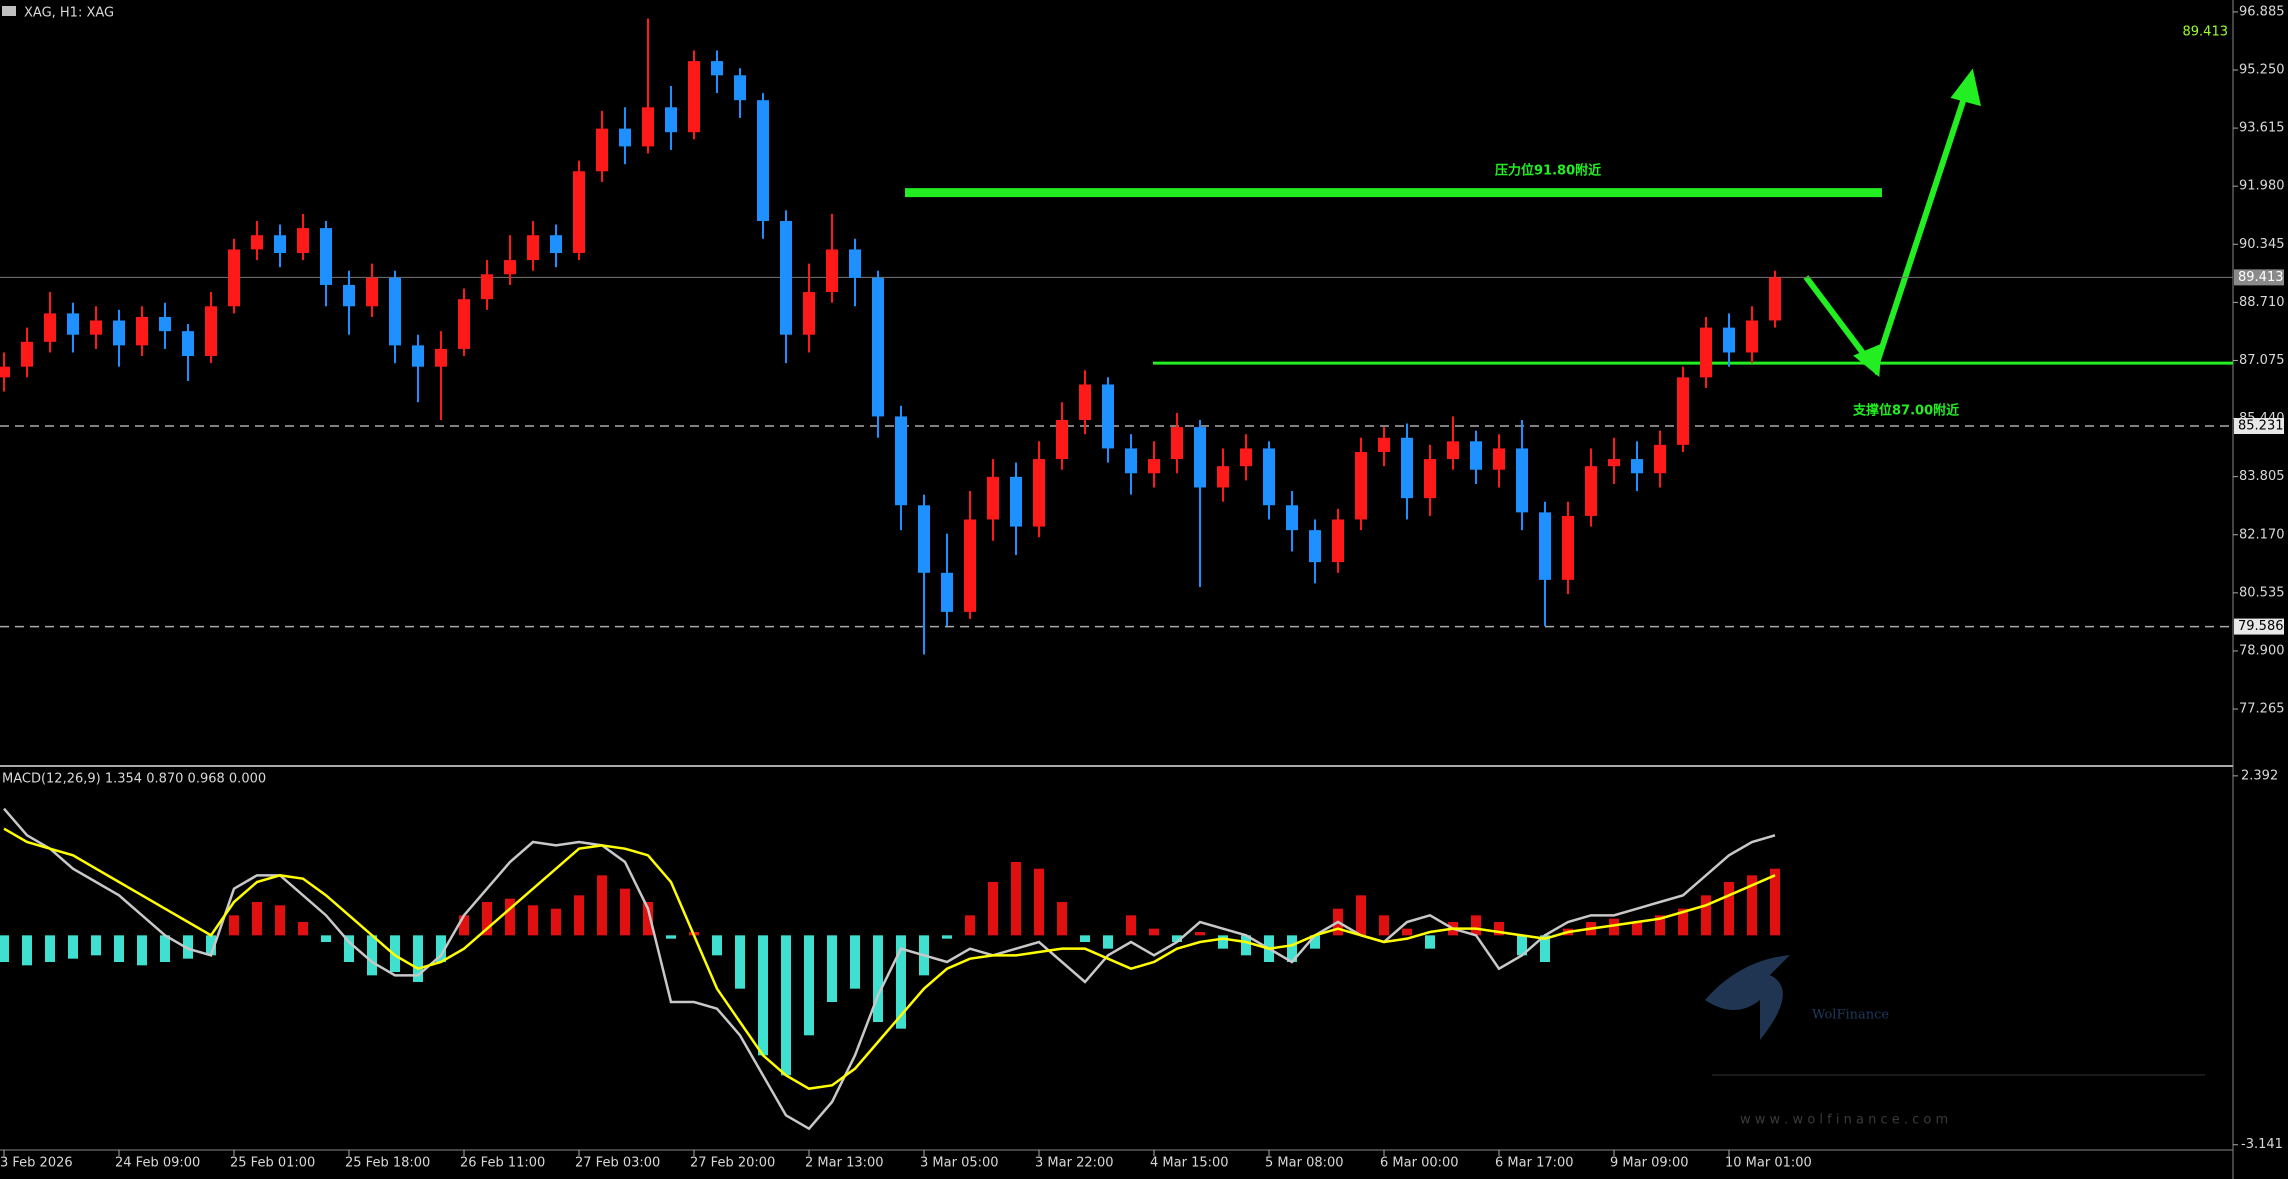 The height and width of the screenshot is (1179, 2288). I want to click on y-tick-label: 96.885, so click(2262, 11).